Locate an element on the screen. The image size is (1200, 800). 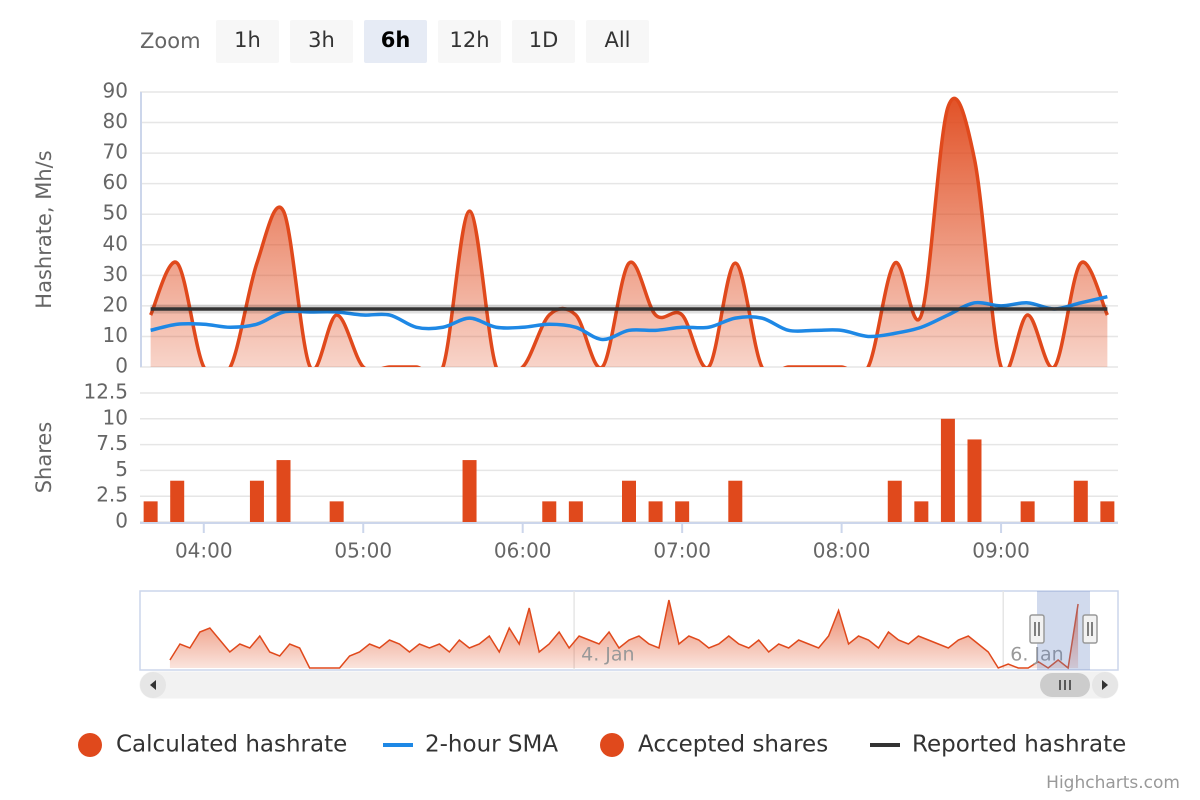
y-tick-label: 2.5 is located at coordinates (112, 495).